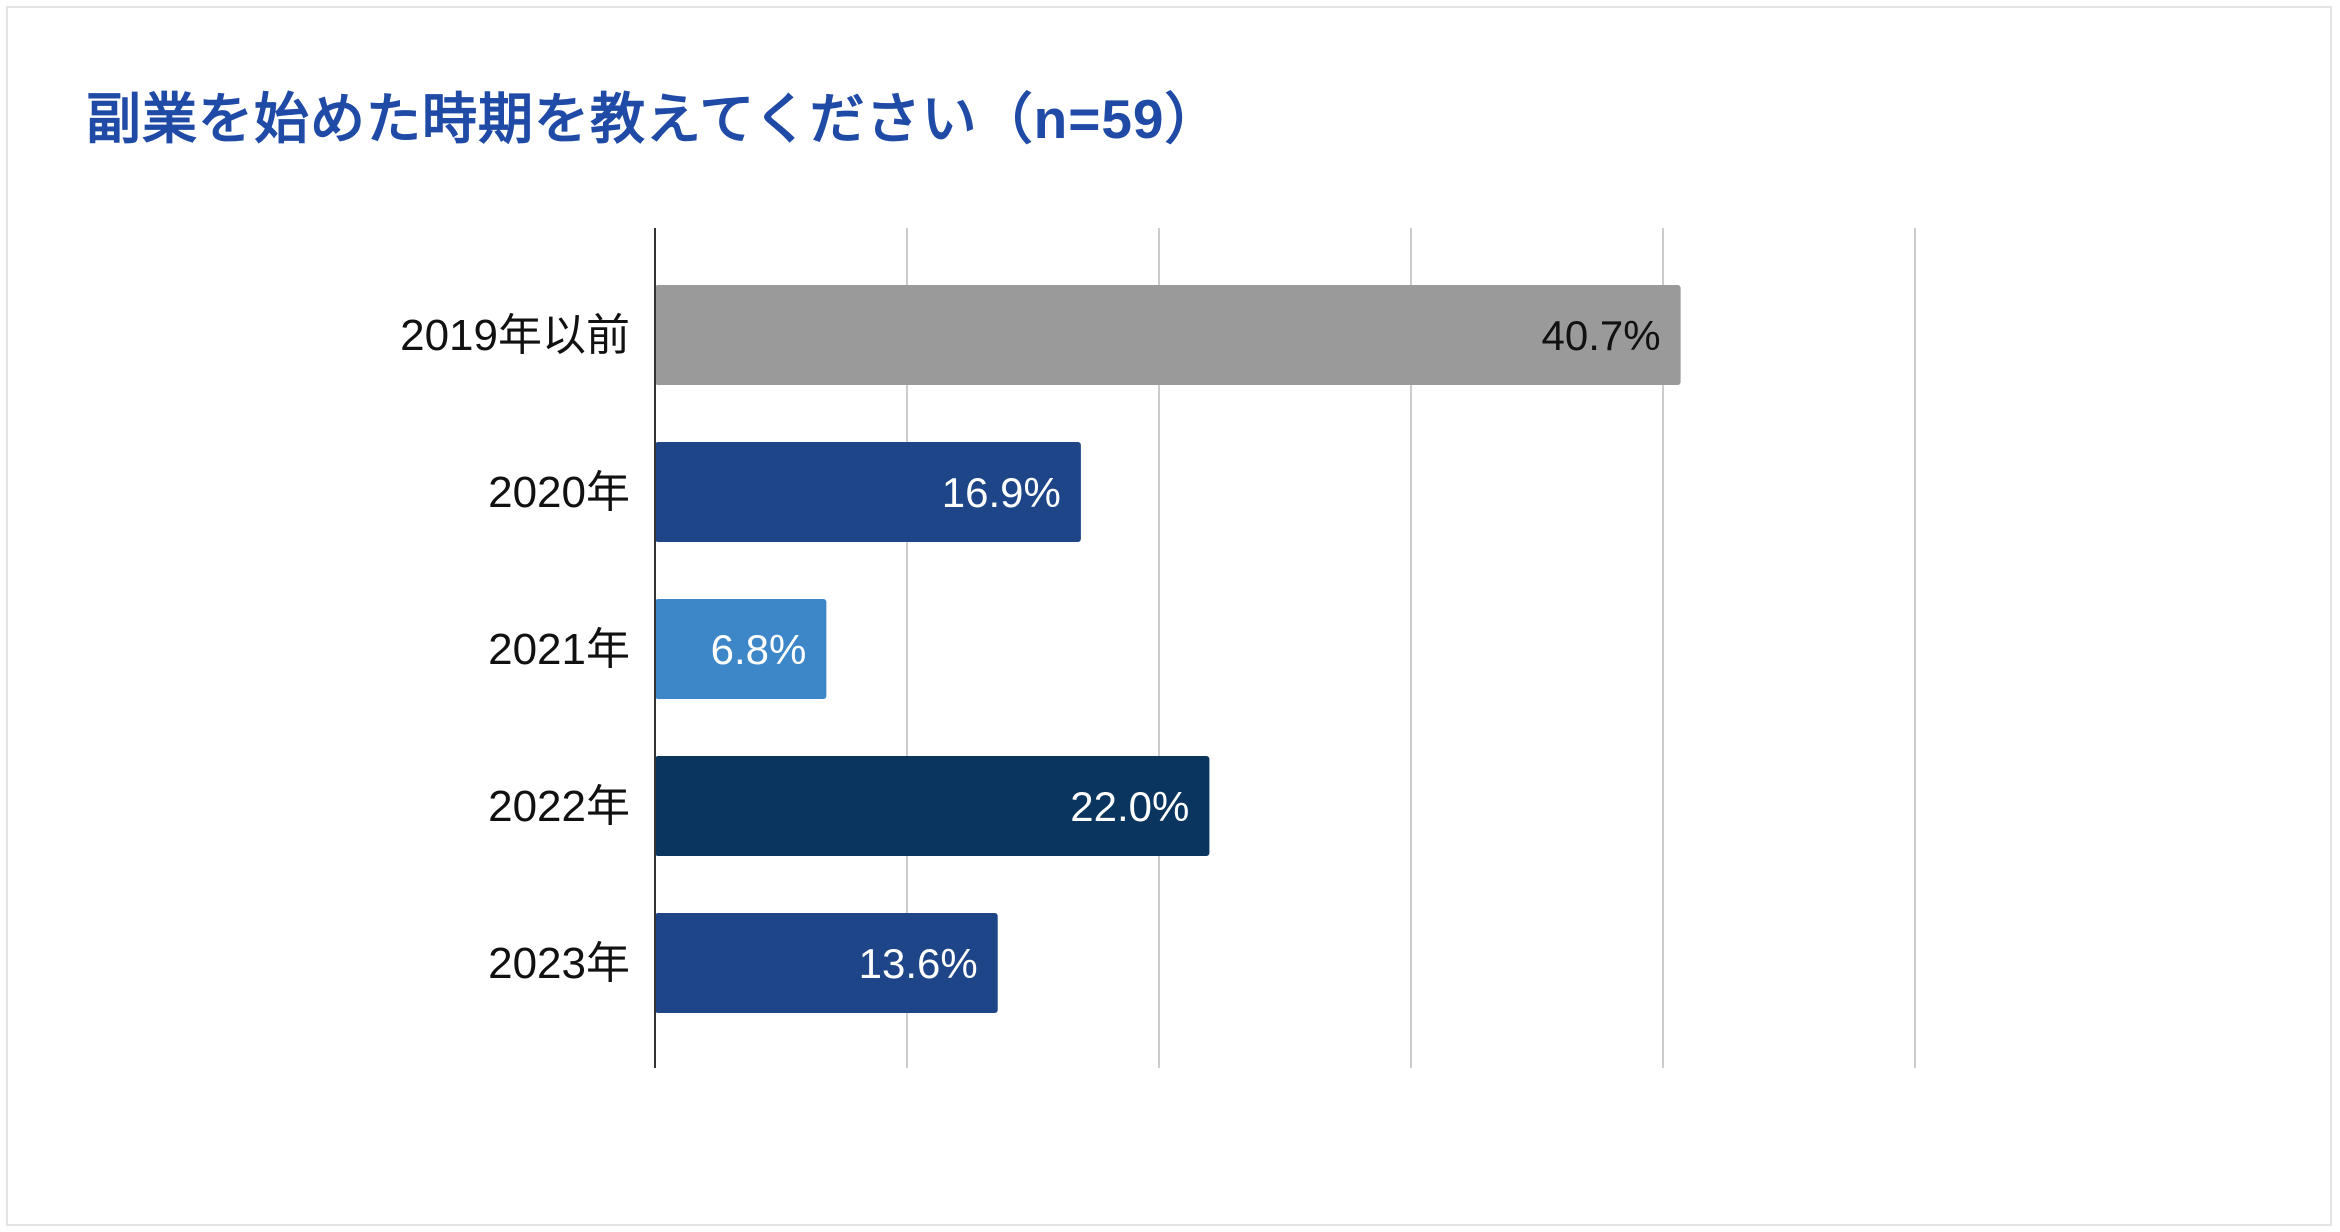 The image size is (2340, 1232). Describe the element at coordinates (918, 963) in the screenshot. I see `value-label: 13.6%` at that location.